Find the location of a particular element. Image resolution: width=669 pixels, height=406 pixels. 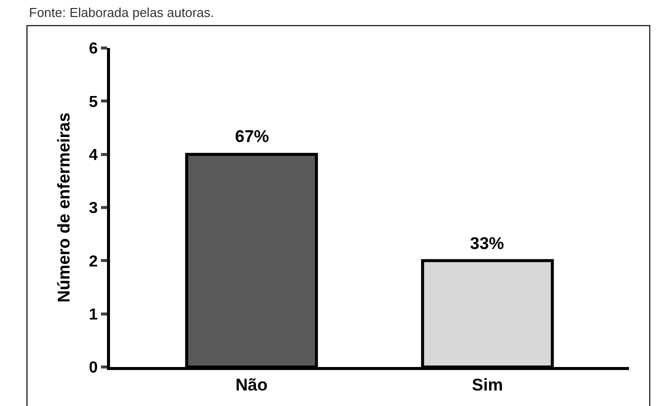

y-axis-title: Número de enfermeiras is located at coordinates (64, 207).